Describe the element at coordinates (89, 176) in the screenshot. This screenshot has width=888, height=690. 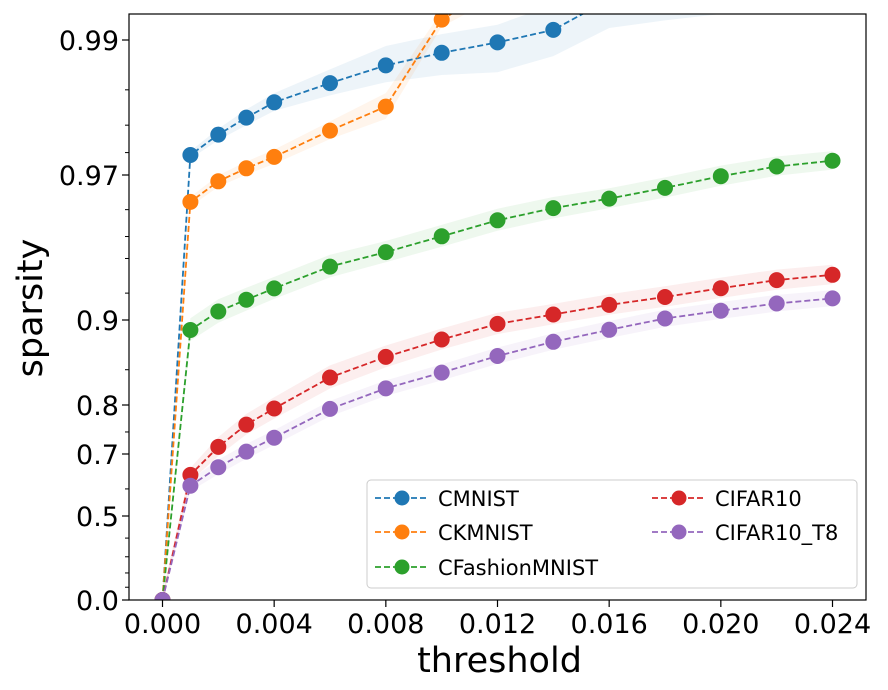
I see `y-tick-label: 0.97` at that location.